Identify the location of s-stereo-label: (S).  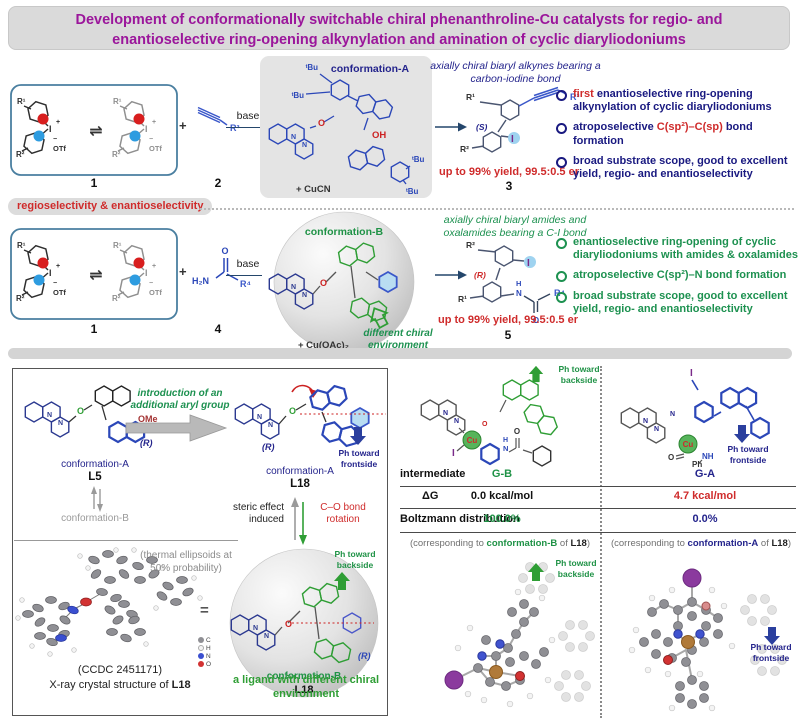
(482, 127).